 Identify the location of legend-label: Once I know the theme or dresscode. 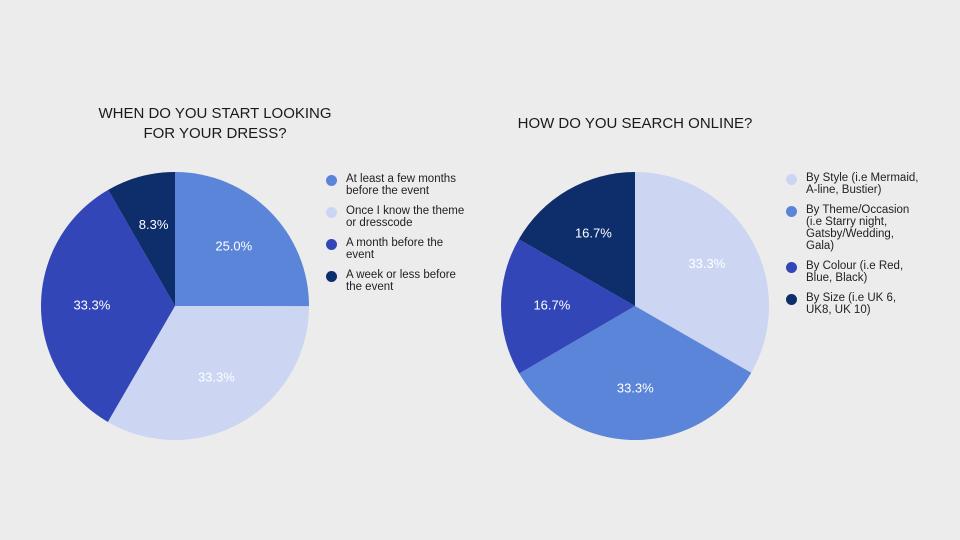
(405, 217).